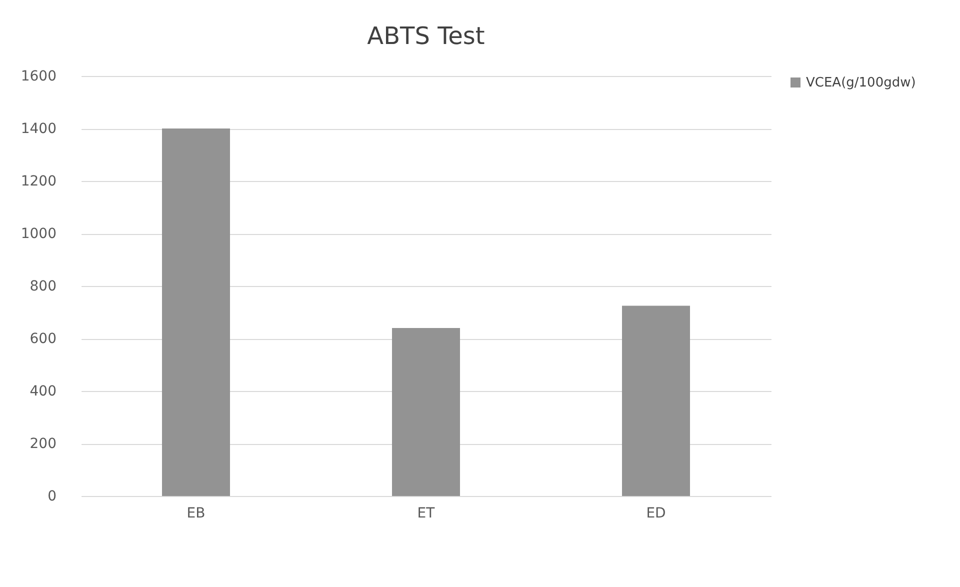 The width and height of the screenshot is (960, 587). Describe the element at coordinates (861, 83) in the screenshot. I see `legend-label: VCEA(g/100gdw)` at that location.